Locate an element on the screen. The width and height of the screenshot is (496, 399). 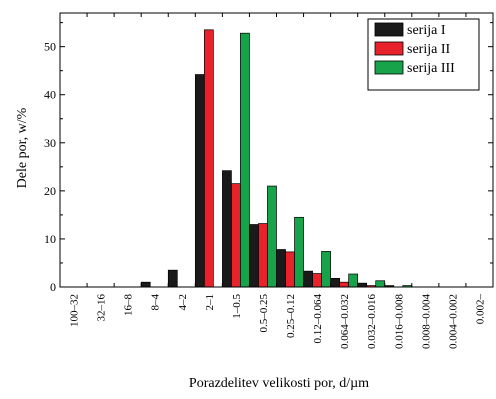
x-category-label: 0.5–0.25 is located at coordinates (264, 313).